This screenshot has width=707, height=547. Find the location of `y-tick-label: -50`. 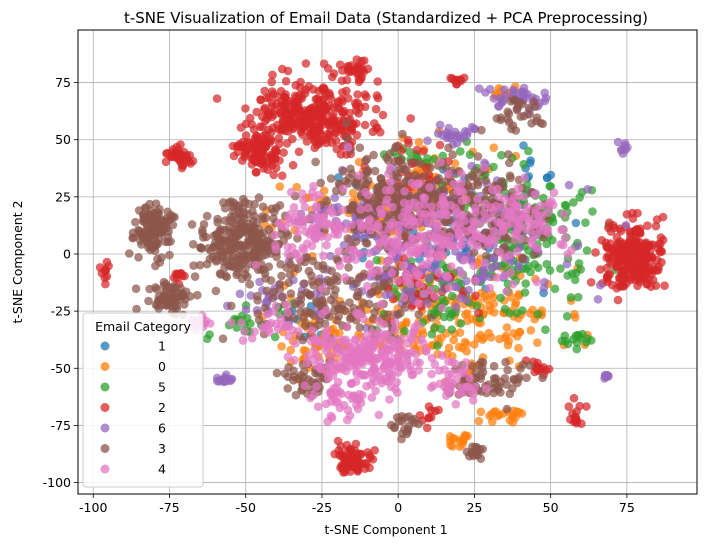

y-tick-label: -50 is located at coordinates (61, 368).